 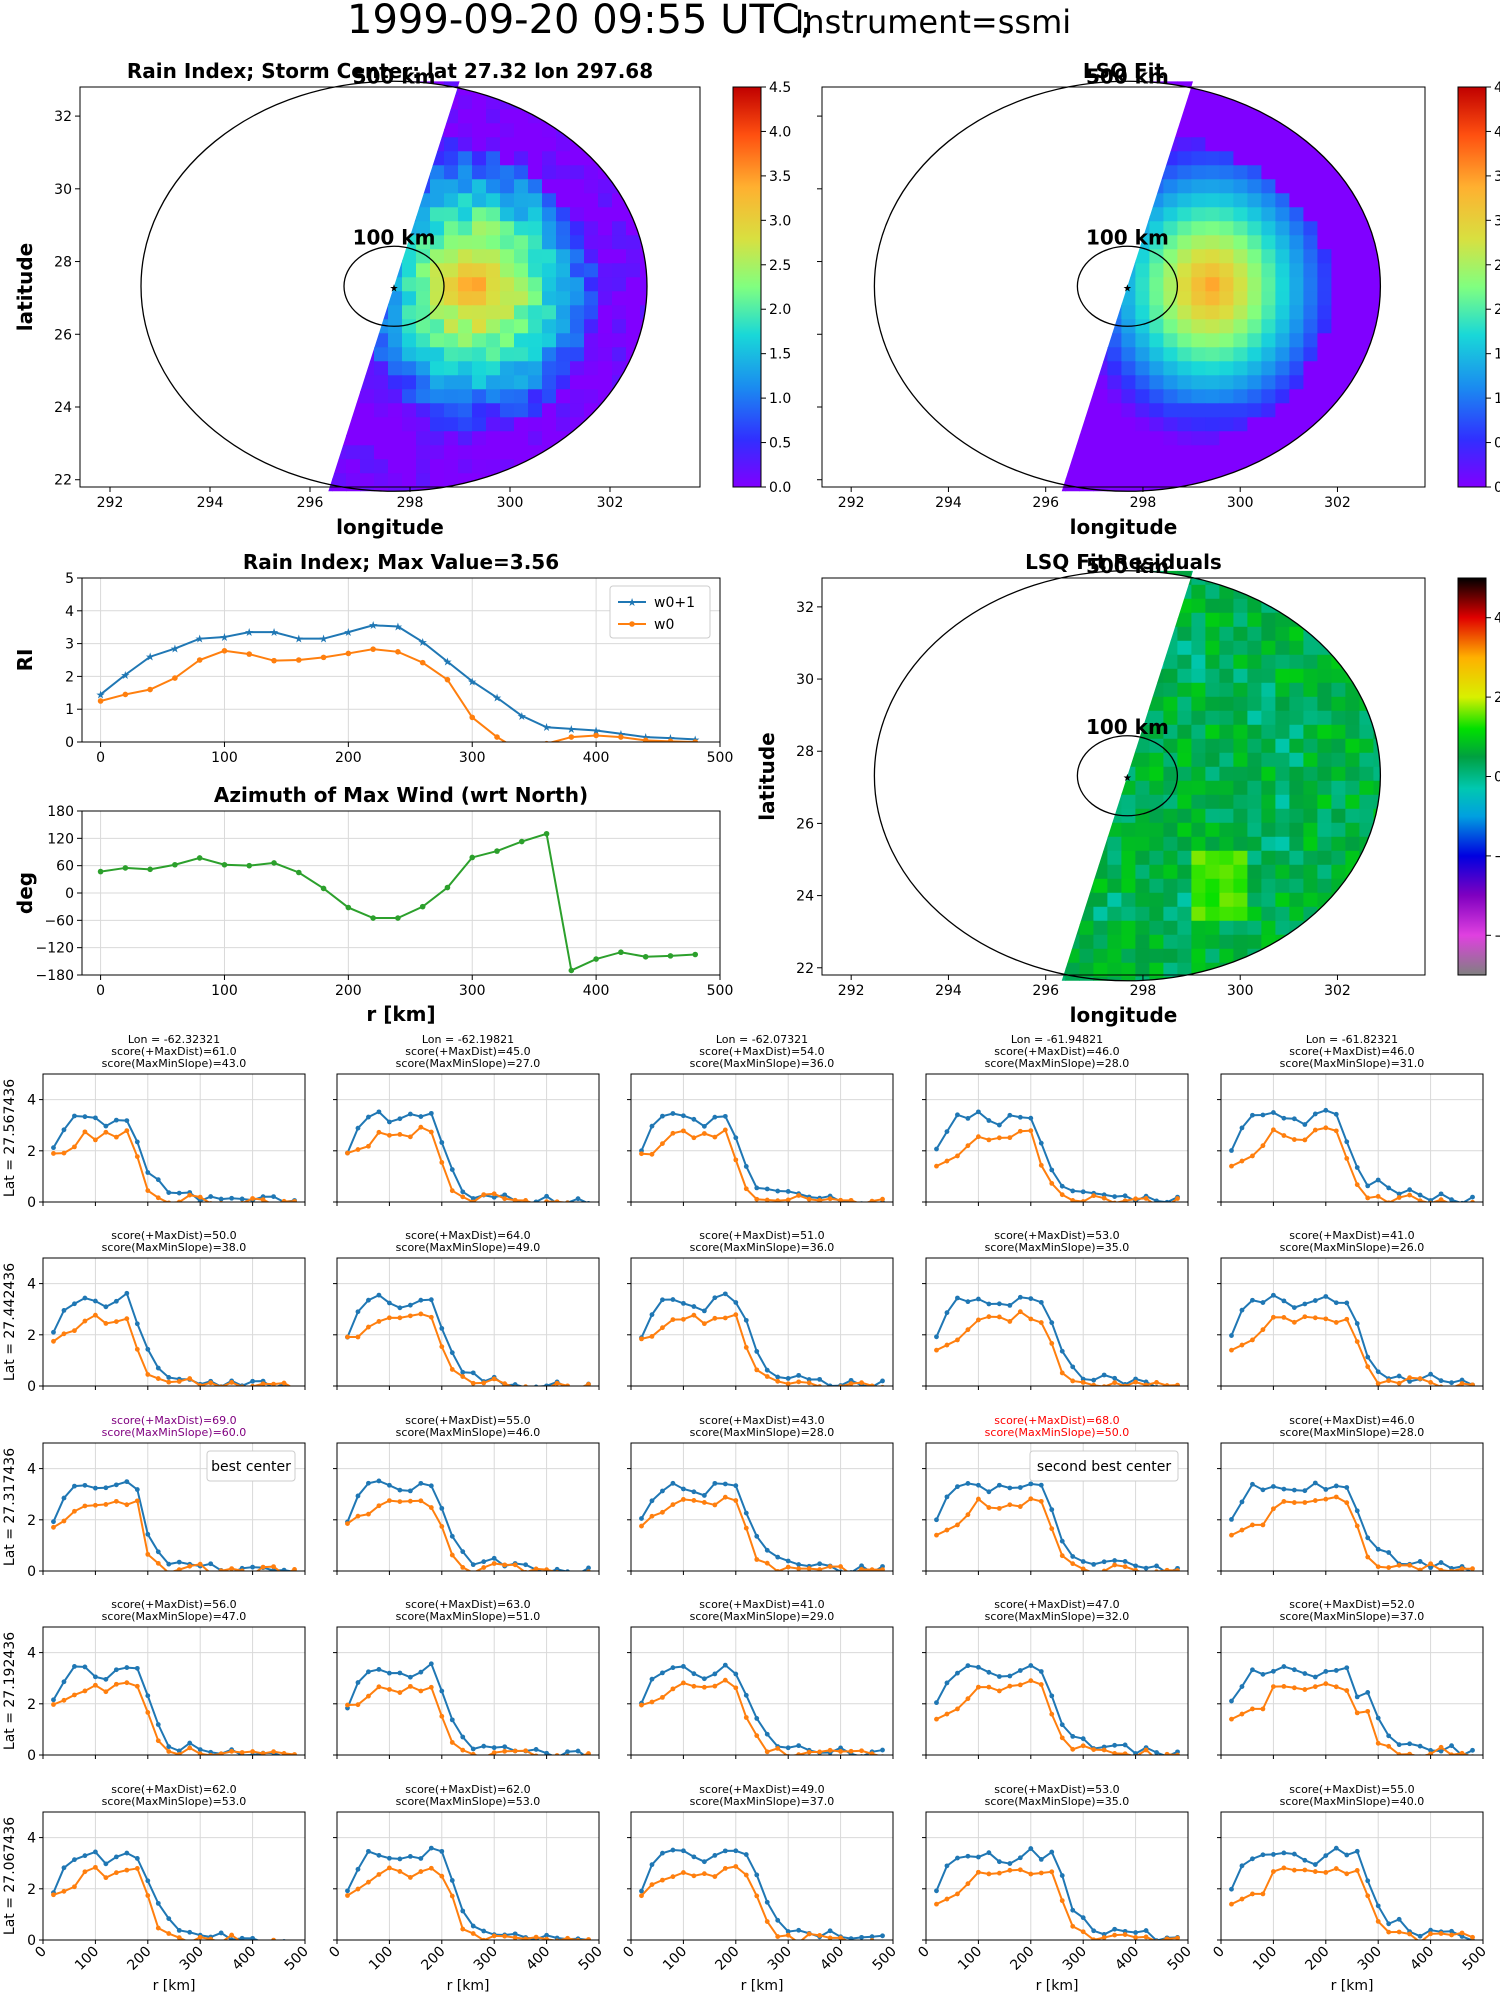 What do you see at coordinates (1127, 776) in the screenshot?
I see `circle-500km` at bounding box center [1127, 776].